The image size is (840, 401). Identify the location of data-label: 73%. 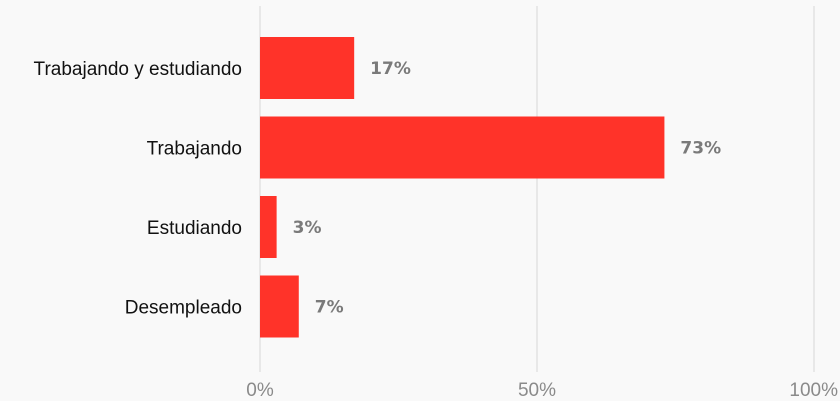
(700, 149).